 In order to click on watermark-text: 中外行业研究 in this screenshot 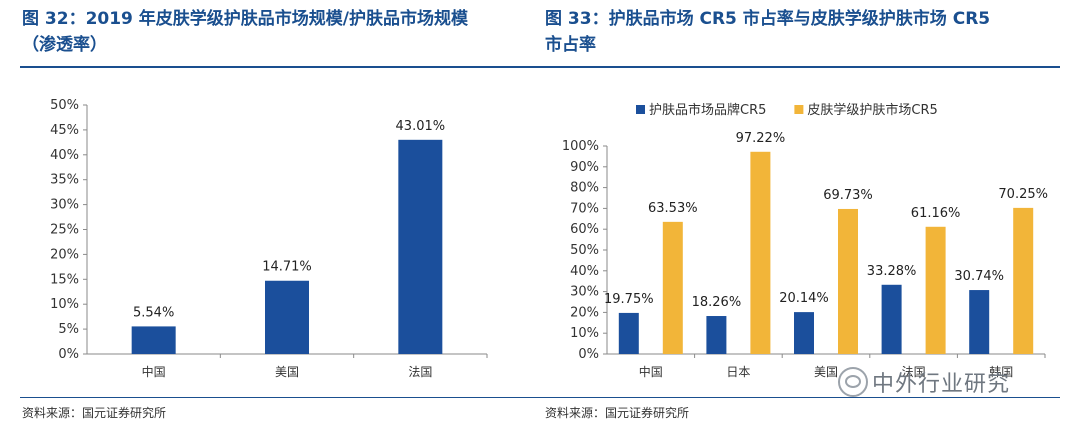, I will do `click(941, 384)`.